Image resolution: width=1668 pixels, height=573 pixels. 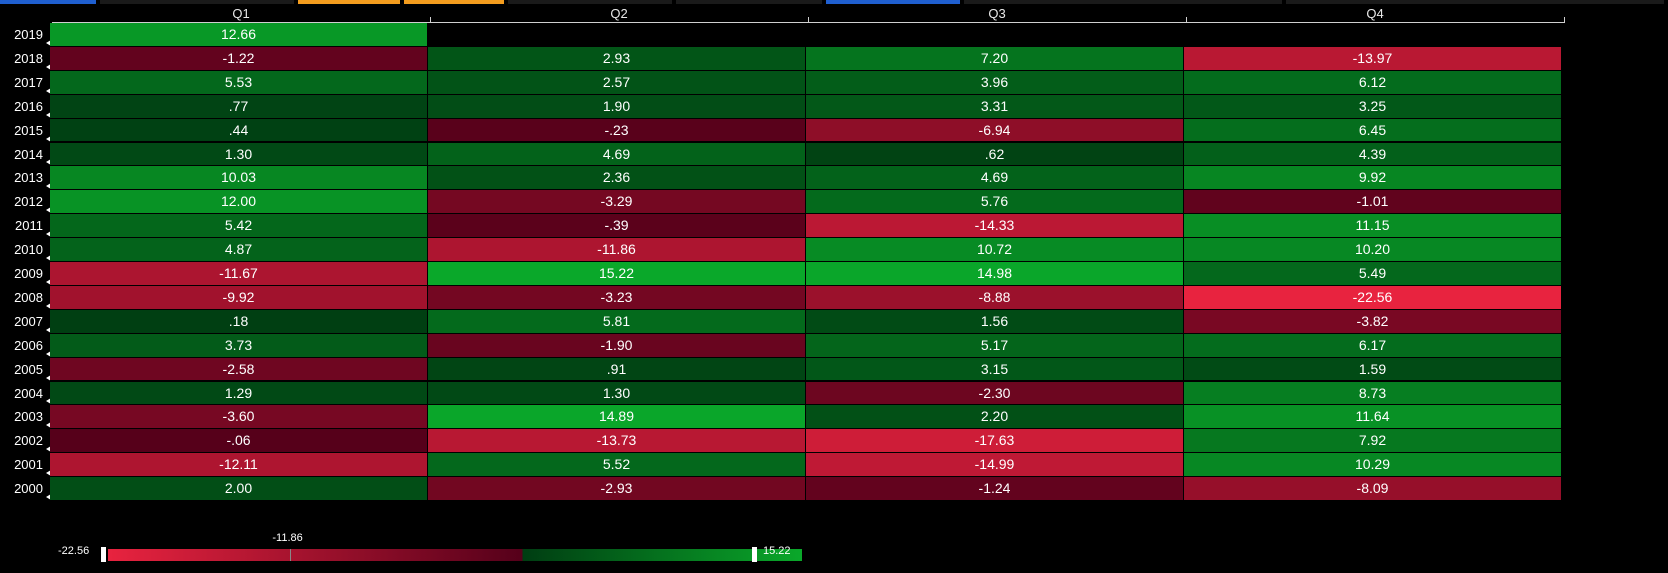 What do you see at coordinates (239, 226) in the screenshot?
I see `heat-cell-2011-q1: 5.42` at bounding box center [239, 226].